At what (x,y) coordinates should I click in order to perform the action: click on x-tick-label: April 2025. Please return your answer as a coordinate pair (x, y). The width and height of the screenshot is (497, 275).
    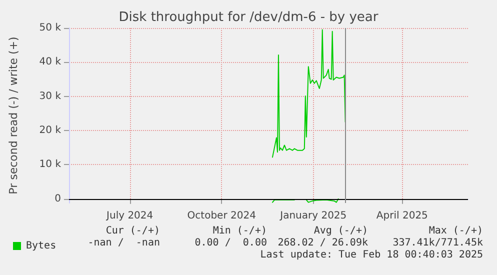
    Looking at the image, I should click on (402, 216).